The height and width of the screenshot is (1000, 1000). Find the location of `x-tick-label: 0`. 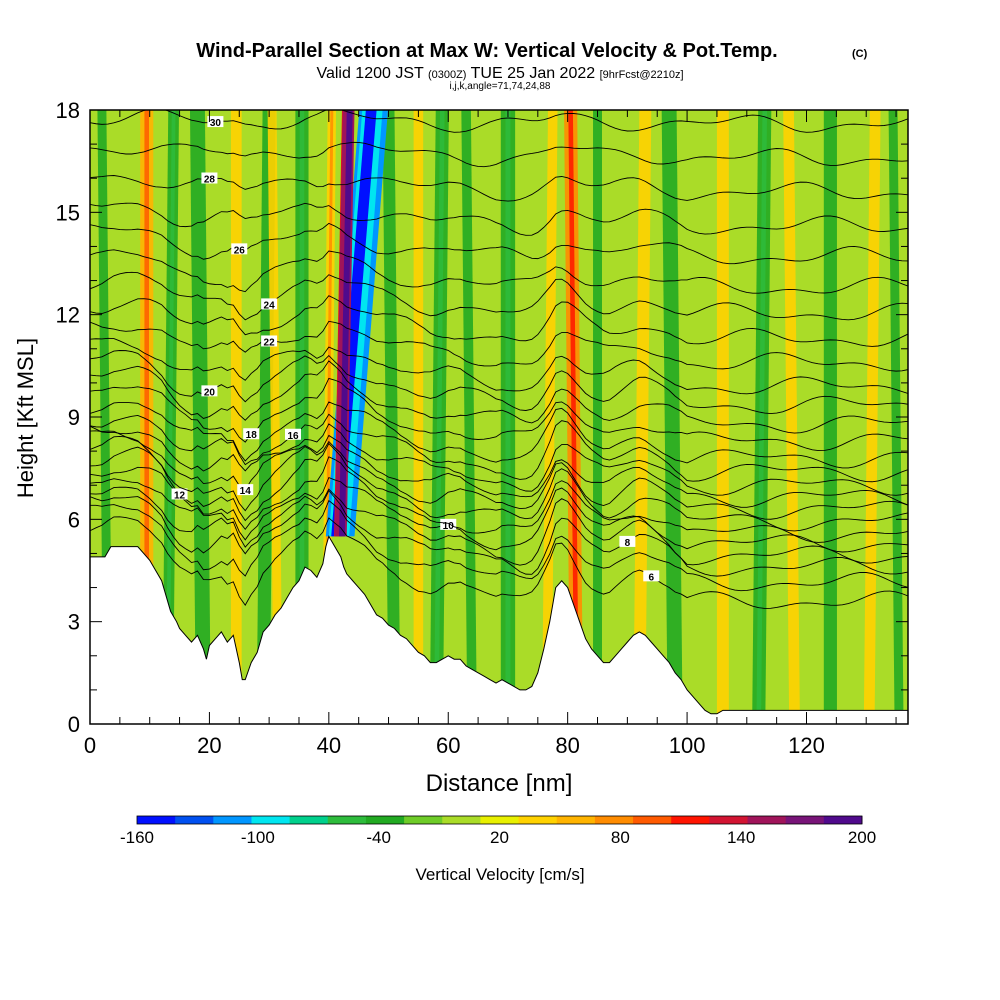

x-tick-label: 0 is located at coordinates (90, 745).